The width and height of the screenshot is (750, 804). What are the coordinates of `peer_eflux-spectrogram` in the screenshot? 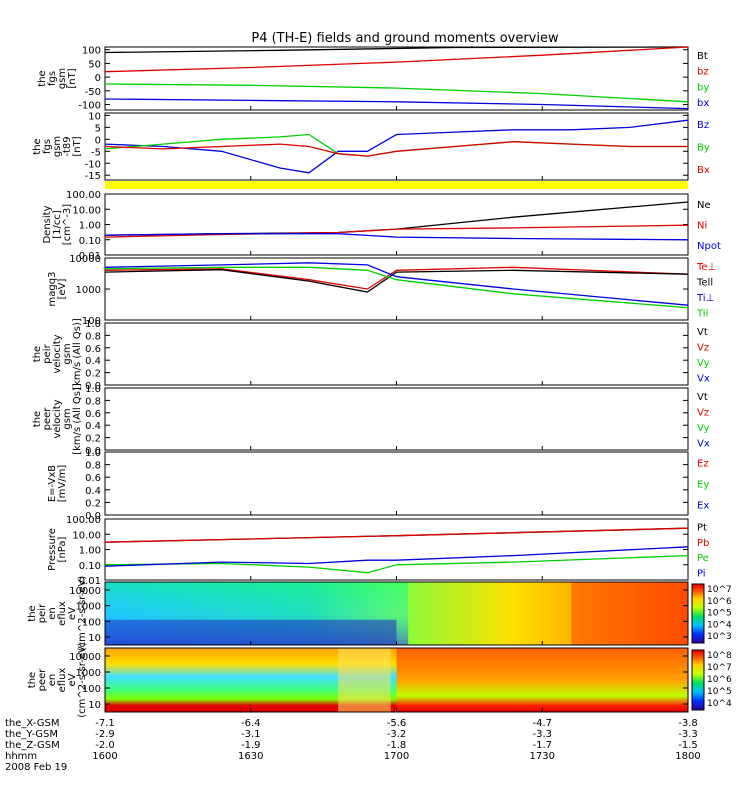 It's located at (396, 680).